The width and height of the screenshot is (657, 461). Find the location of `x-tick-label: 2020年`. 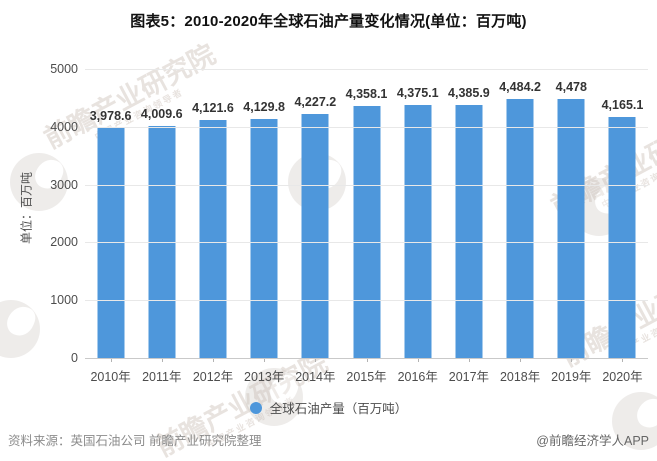

x-tick-label: 2020年 is located at coordinates (622, 377).